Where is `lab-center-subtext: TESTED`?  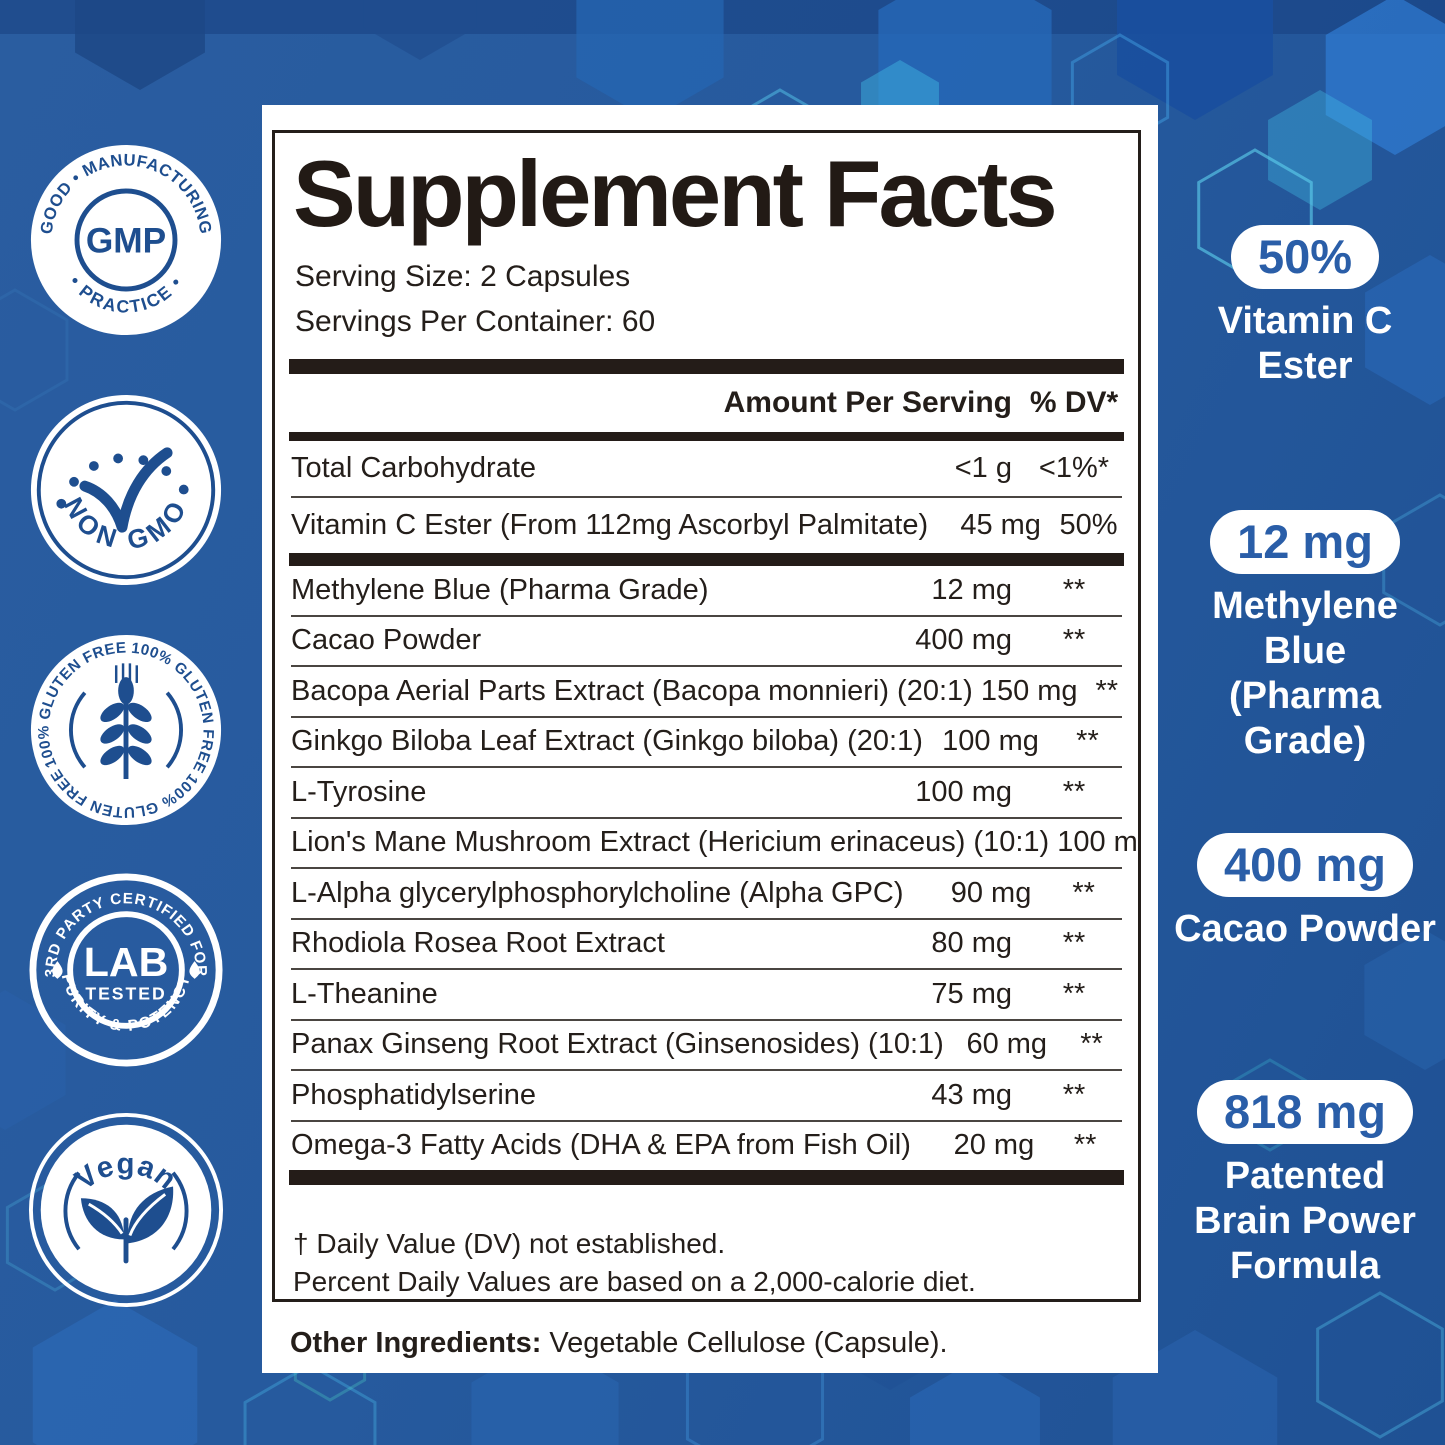 lab-center-subtext: TESTED is located at coordinates (125, 993).